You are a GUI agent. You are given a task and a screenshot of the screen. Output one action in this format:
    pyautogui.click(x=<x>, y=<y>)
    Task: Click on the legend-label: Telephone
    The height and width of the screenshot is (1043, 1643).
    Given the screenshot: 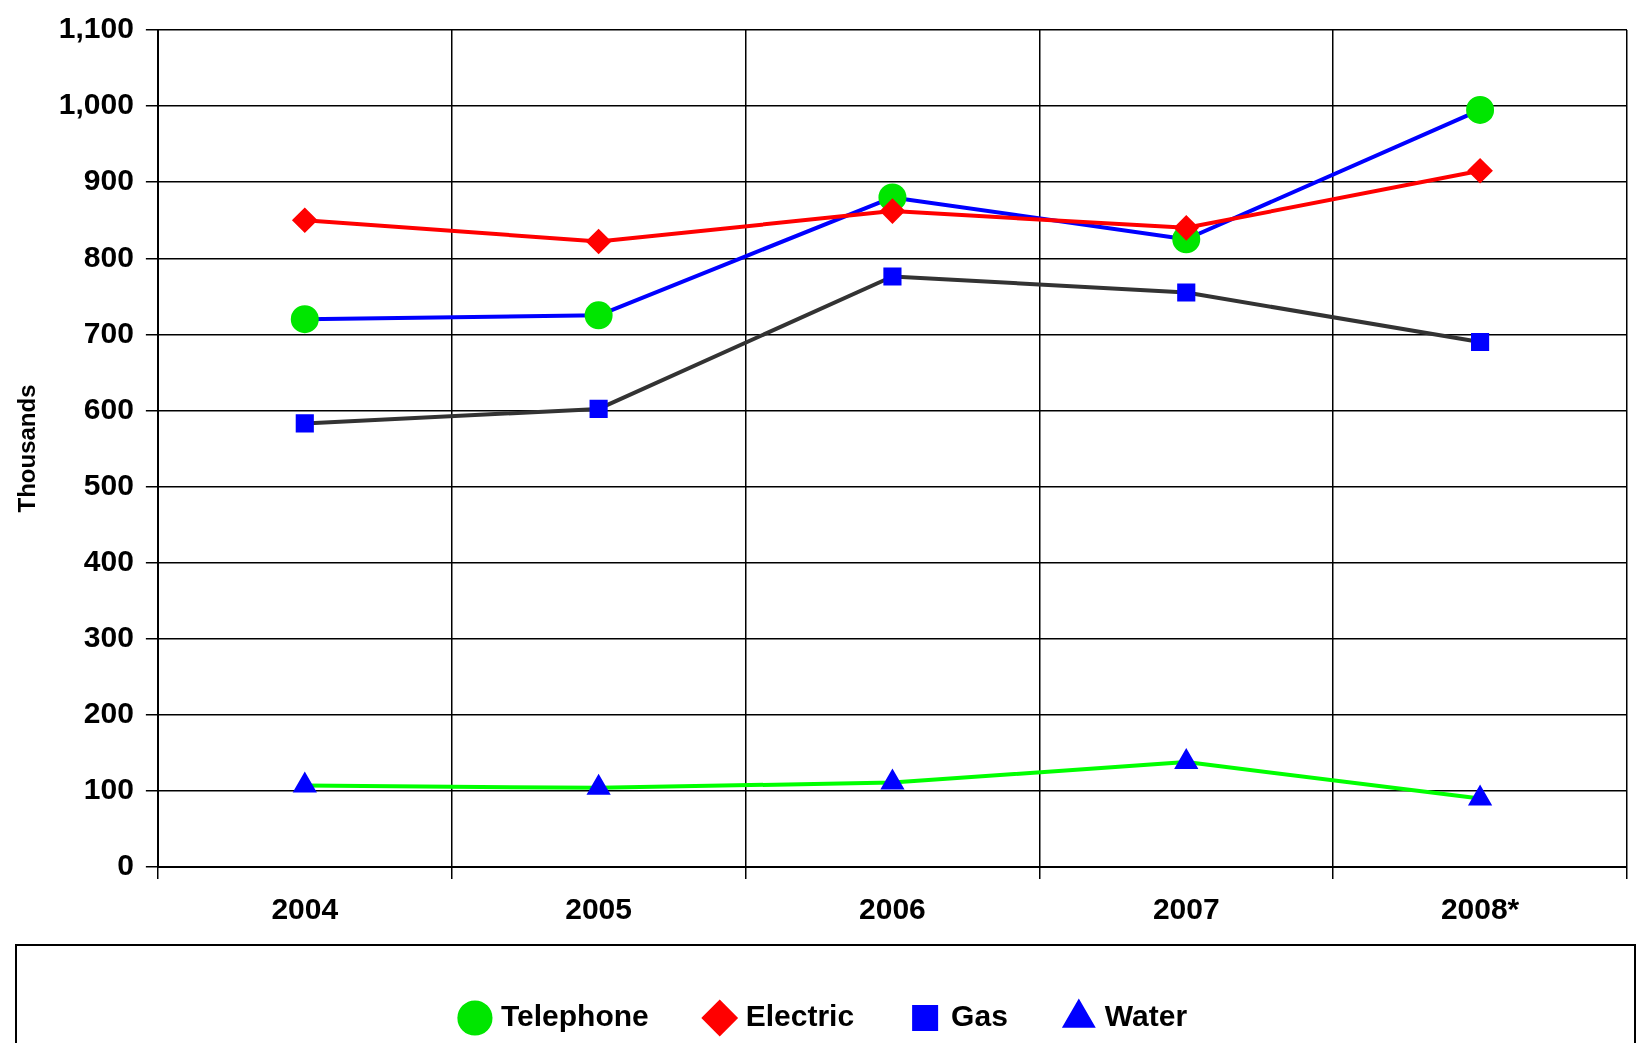 What is the action you would take?
    pyautogui.click(x=574, y=1016)
    